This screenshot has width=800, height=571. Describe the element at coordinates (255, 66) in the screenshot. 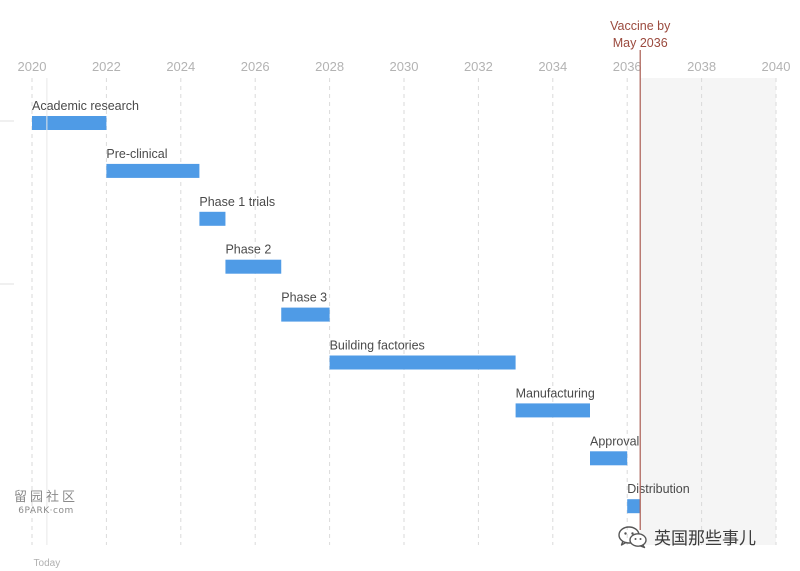

I see `x-tick-2026: 2026` at that location.